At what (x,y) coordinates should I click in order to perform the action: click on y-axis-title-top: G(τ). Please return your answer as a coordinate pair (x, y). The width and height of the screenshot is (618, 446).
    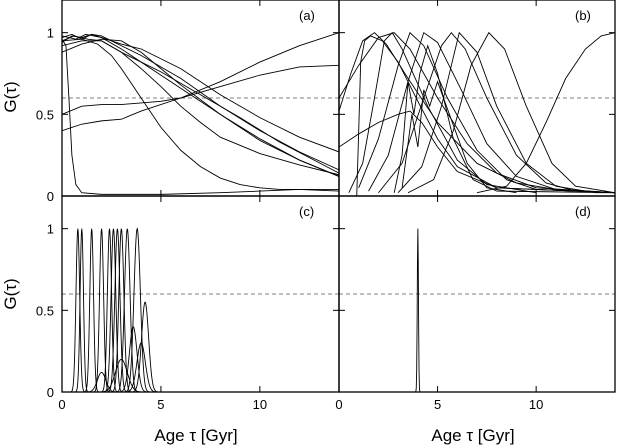
    Looking at the image, I should click on (10, 96).